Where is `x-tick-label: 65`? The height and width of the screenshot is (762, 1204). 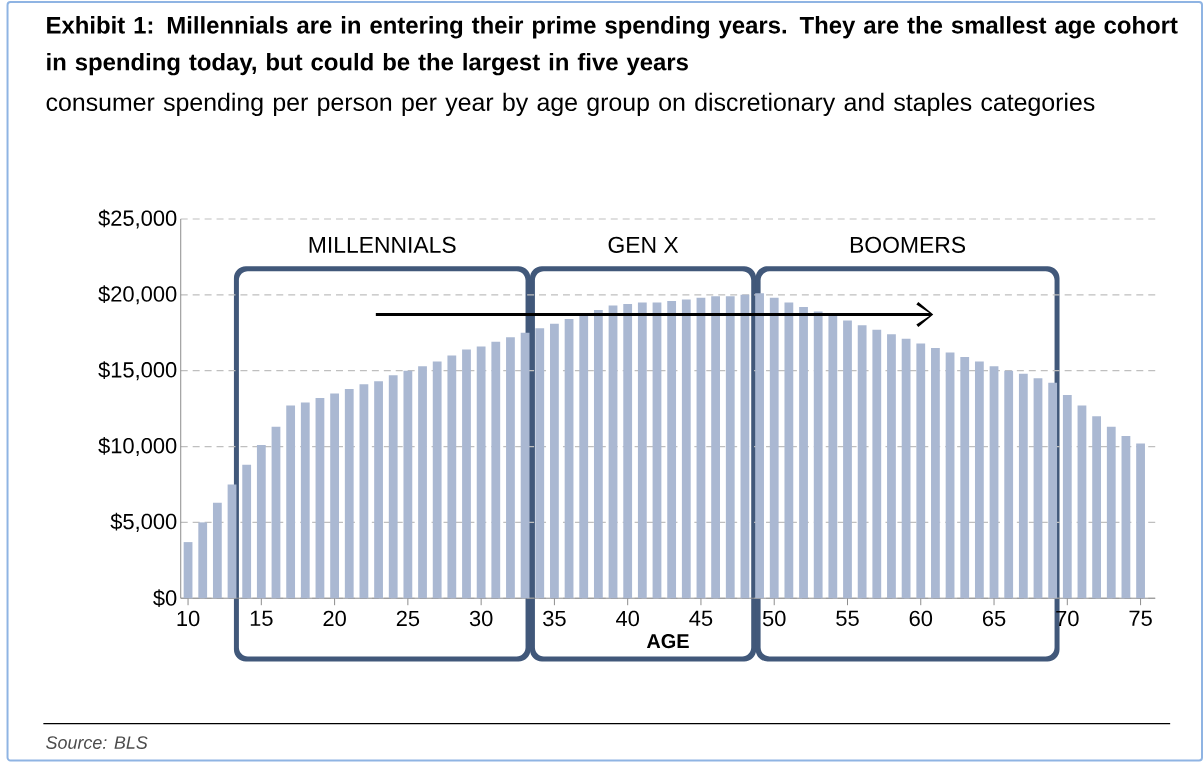 x-tick-label: 65 is located at coordinates (994, 618).